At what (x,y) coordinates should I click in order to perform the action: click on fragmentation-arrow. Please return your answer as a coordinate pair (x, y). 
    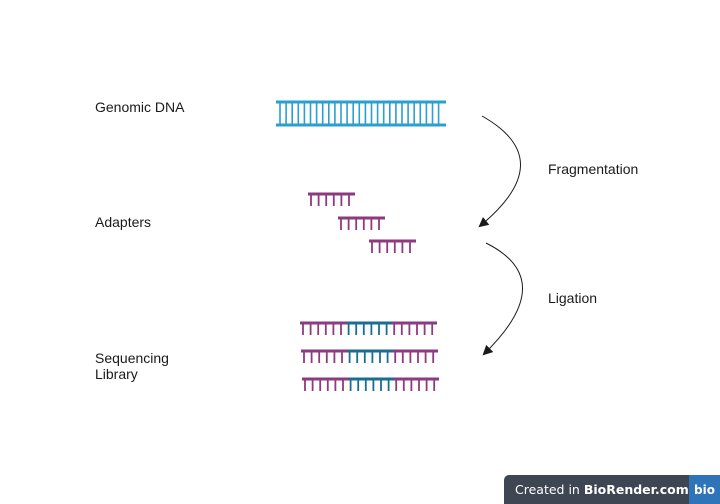
    Looking at the image, I should click on (499, 171).